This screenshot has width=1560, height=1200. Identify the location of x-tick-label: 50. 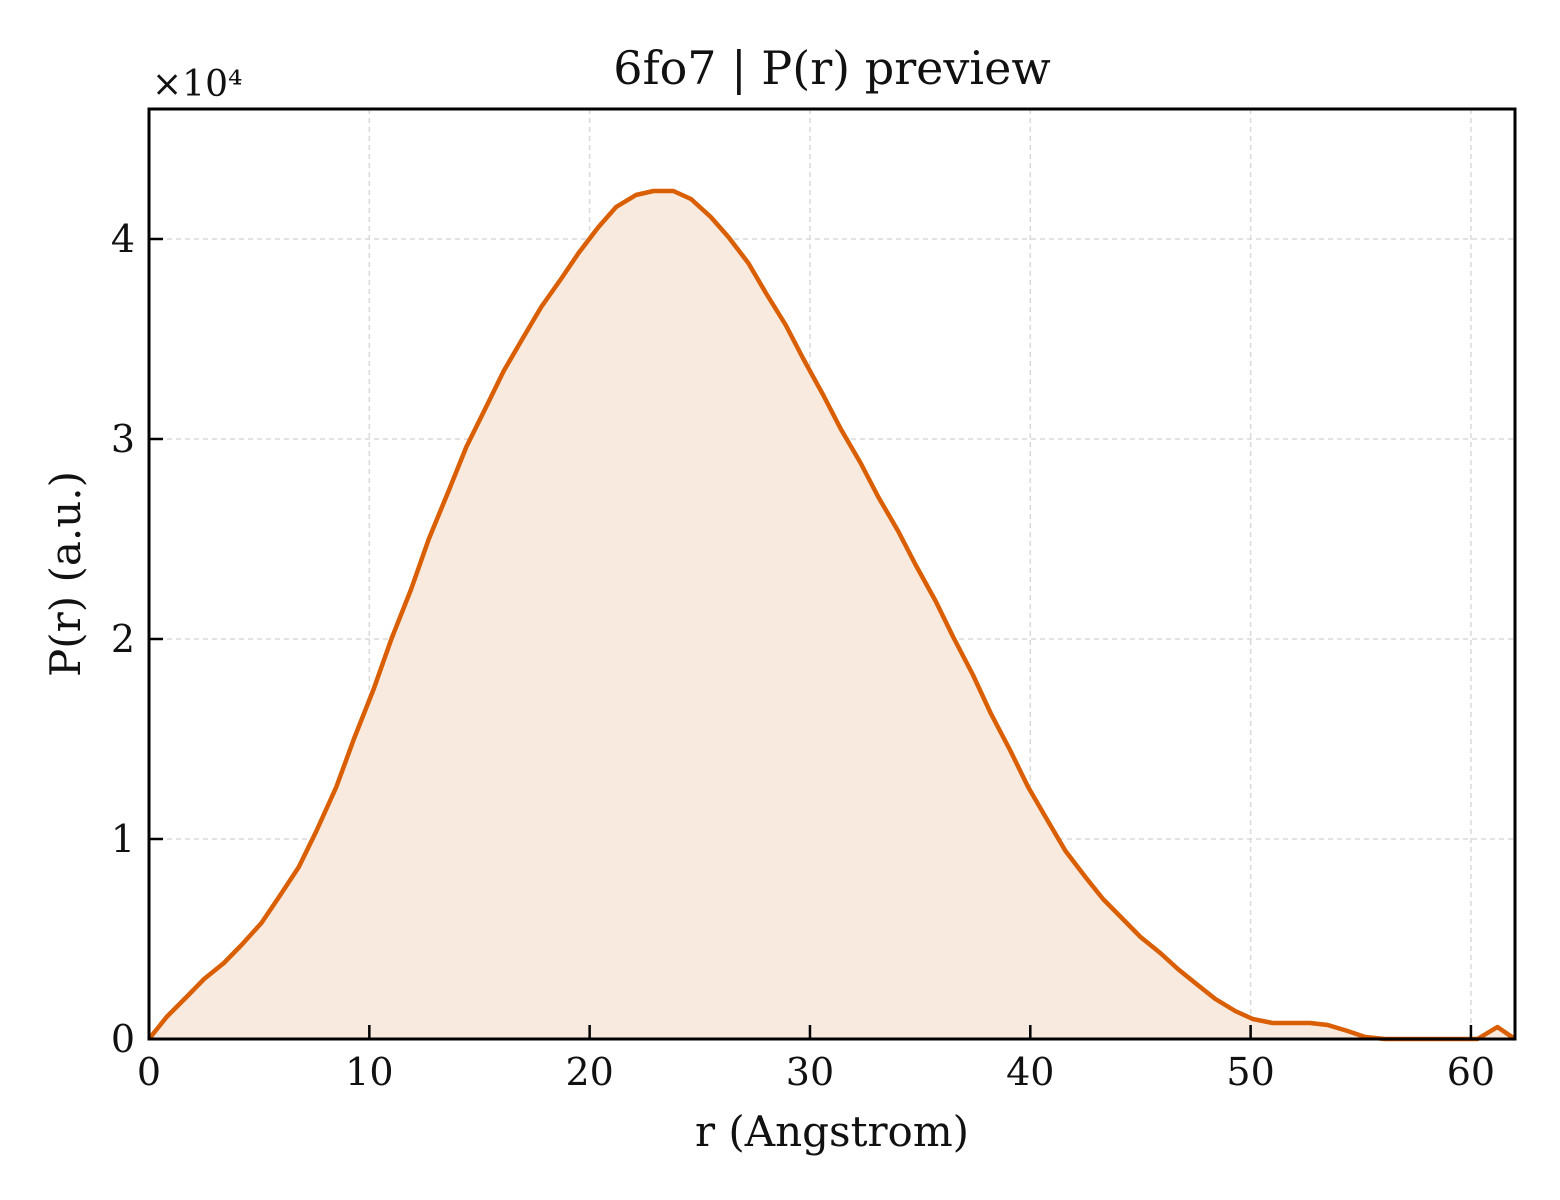
(1250, 1072).